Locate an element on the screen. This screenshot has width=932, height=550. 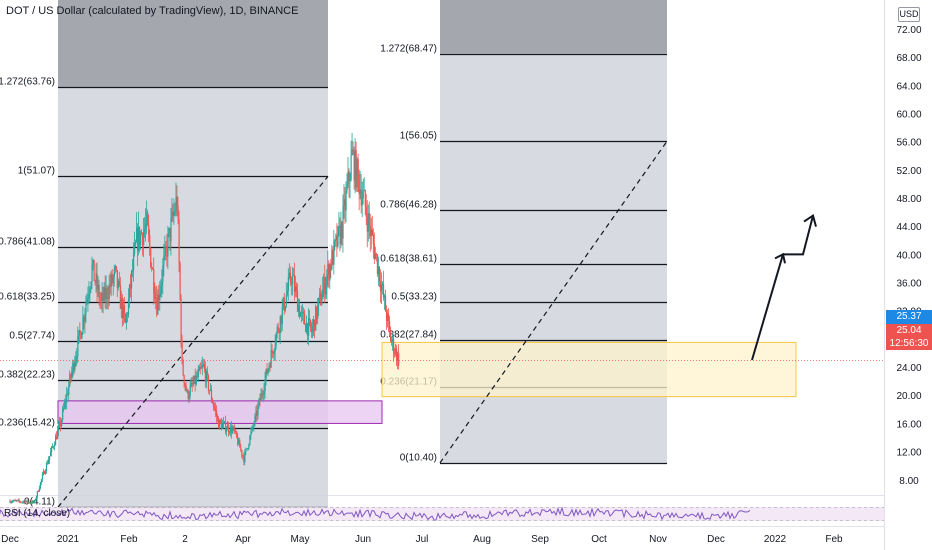
countdown-timer: 12:56:30 is located at coordinates (909, 343).